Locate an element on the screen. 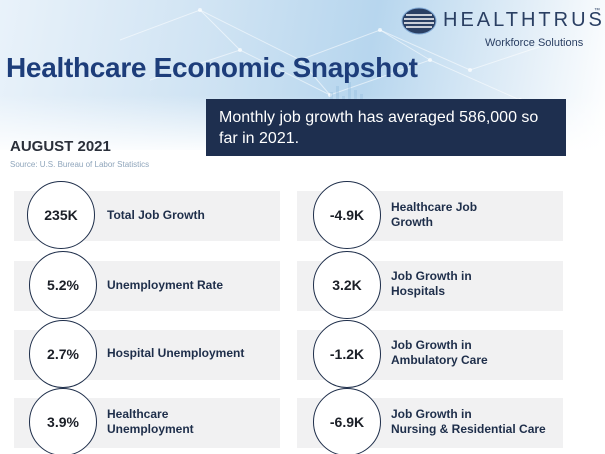  stat-value-healthcare-unemployment: 3.9% is located at coordinates (63, 421).